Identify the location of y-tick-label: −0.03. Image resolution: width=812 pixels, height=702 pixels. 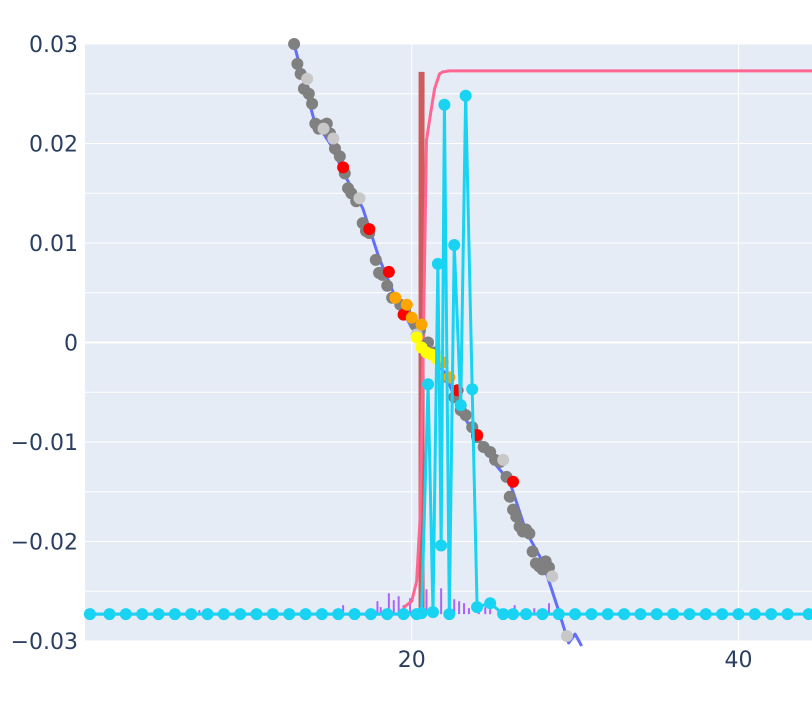
(44, 642).